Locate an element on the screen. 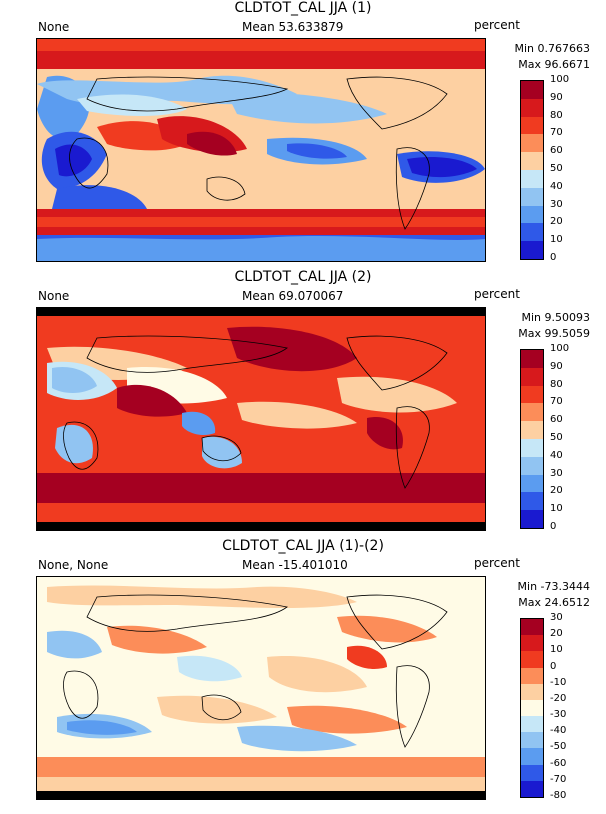  panel-title: CLDTOT_CAL JJA (2) is located at coordinates (303, 277).